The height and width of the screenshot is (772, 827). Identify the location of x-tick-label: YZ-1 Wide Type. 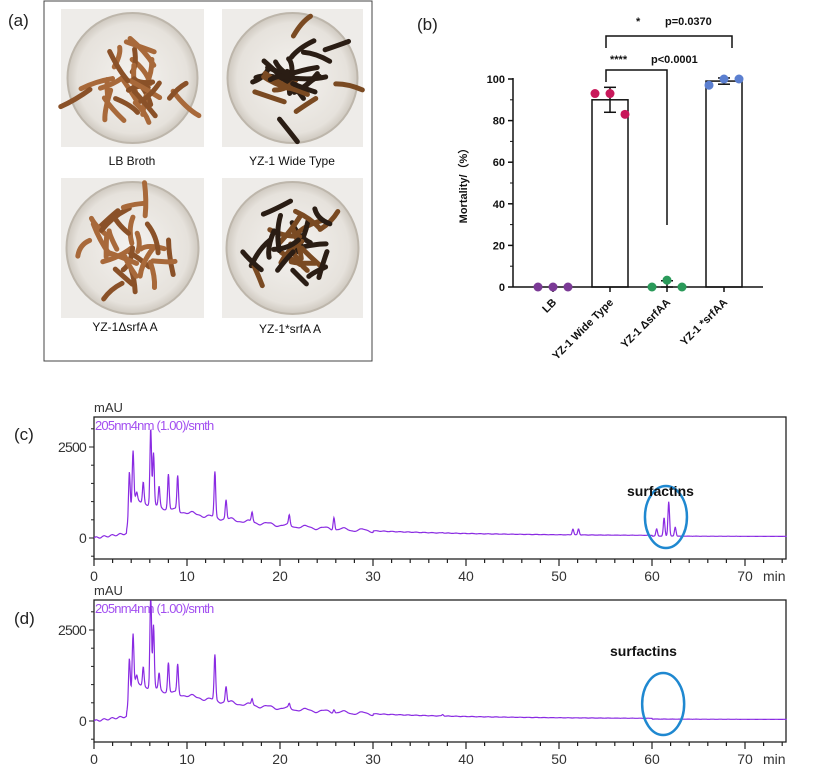
(583, 330).